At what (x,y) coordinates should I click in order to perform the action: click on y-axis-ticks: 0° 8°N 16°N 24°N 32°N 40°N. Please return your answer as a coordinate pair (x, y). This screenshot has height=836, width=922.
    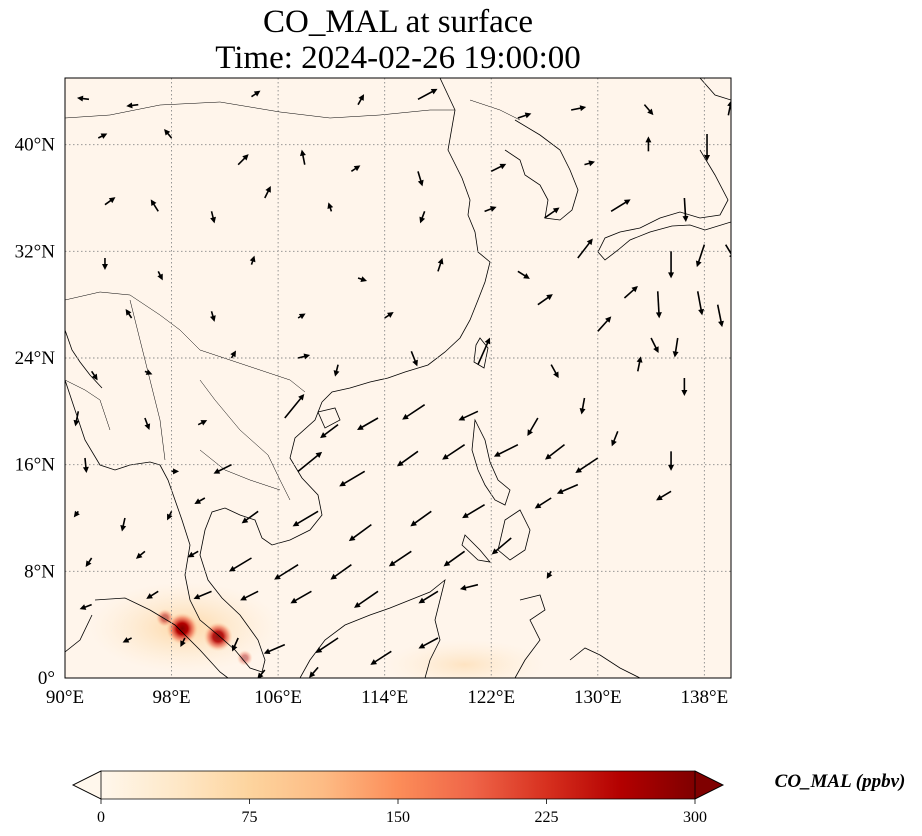
    Looking at the image, I should click on (35, 412).